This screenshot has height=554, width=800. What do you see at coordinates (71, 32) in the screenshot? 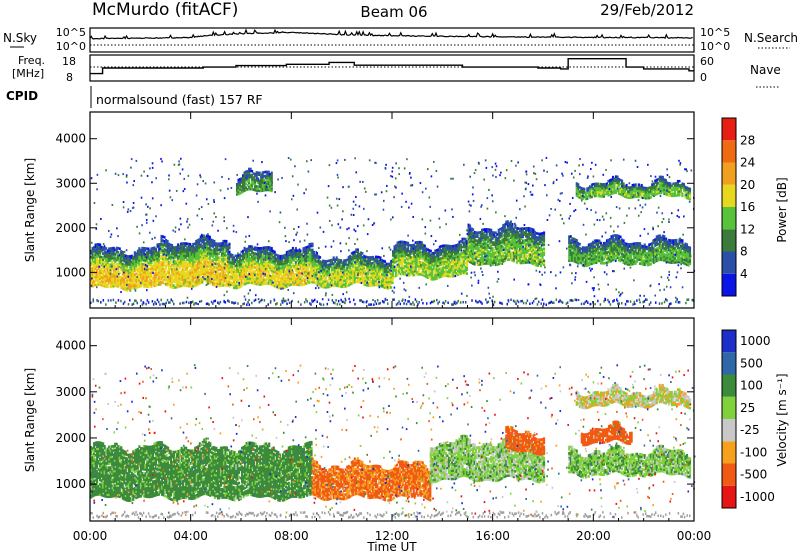
I see `nsky-tick-hi: 10^5` at bounding box center [71, 32].